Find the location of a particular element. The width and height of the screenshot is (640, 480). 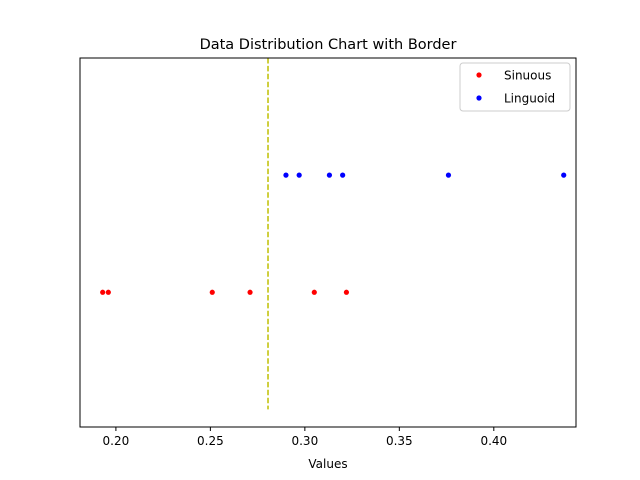

x-tick-label: 0.25 is located at coordinates (210, 441).